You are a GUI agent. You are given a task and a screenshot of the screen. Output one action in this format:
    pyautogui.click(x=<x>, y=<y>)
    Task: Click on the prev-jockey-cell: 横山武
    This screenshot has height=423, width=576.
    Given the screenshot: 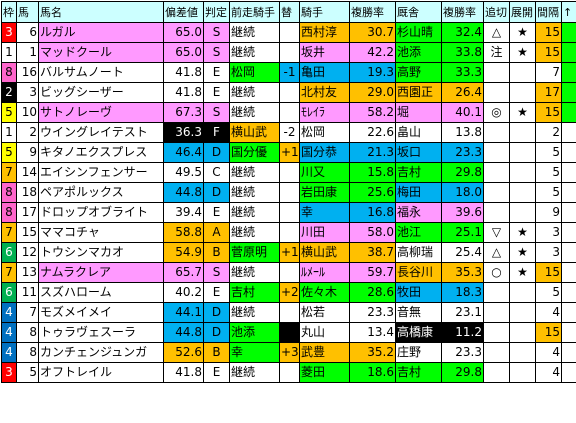 What is the action you would take?
    pyautogui.click(x=255, y=133)
    